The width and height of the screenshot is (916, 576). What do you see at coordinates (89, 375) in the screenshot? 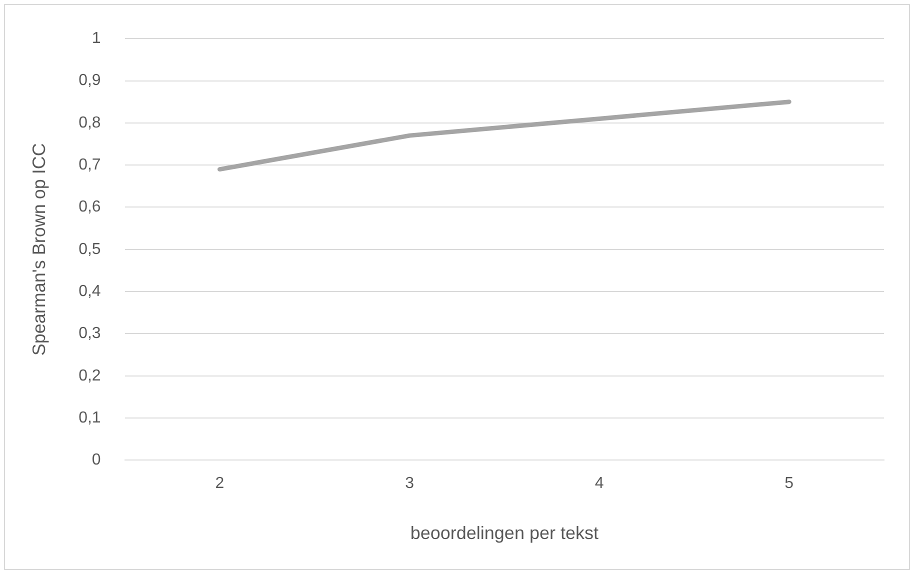
I see `y-tick-label: 0,2` at bounding box center [89, 375].